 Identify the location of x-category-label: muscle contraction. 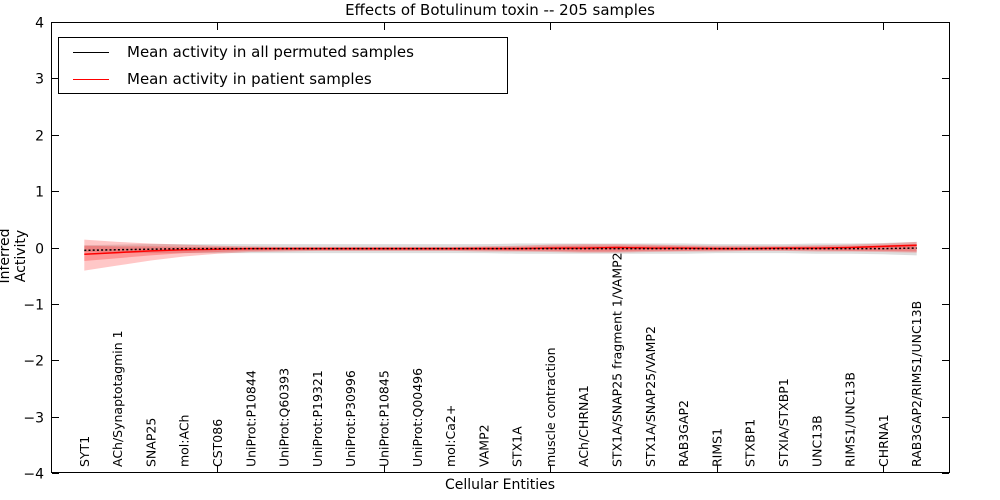
(550, 407).